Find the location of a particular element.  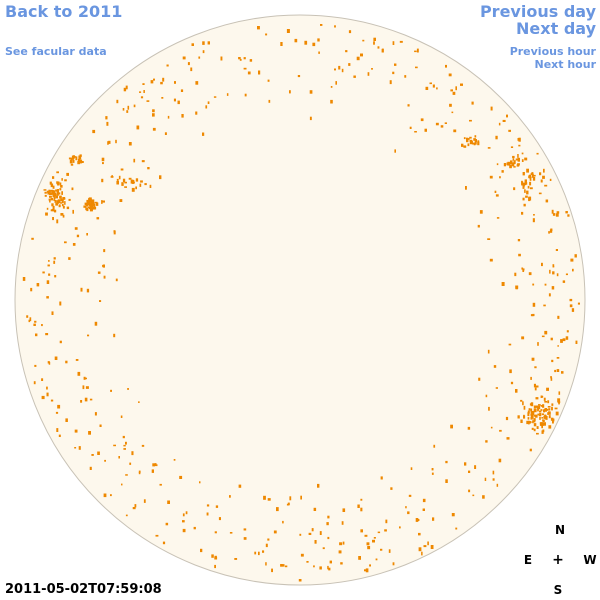

next-day-link: Next day is located at coordinates (556, 28).